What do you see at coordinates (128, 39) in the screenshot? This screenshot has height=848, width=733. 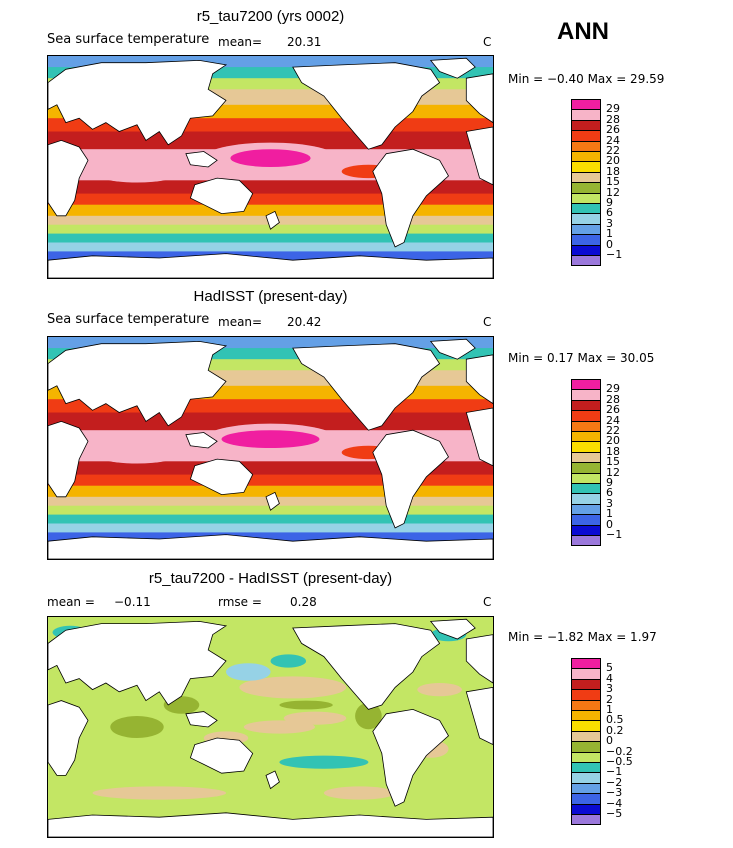 I see `panel1-subtitle: Sea surface temperature` at bounding box center [128, 39].